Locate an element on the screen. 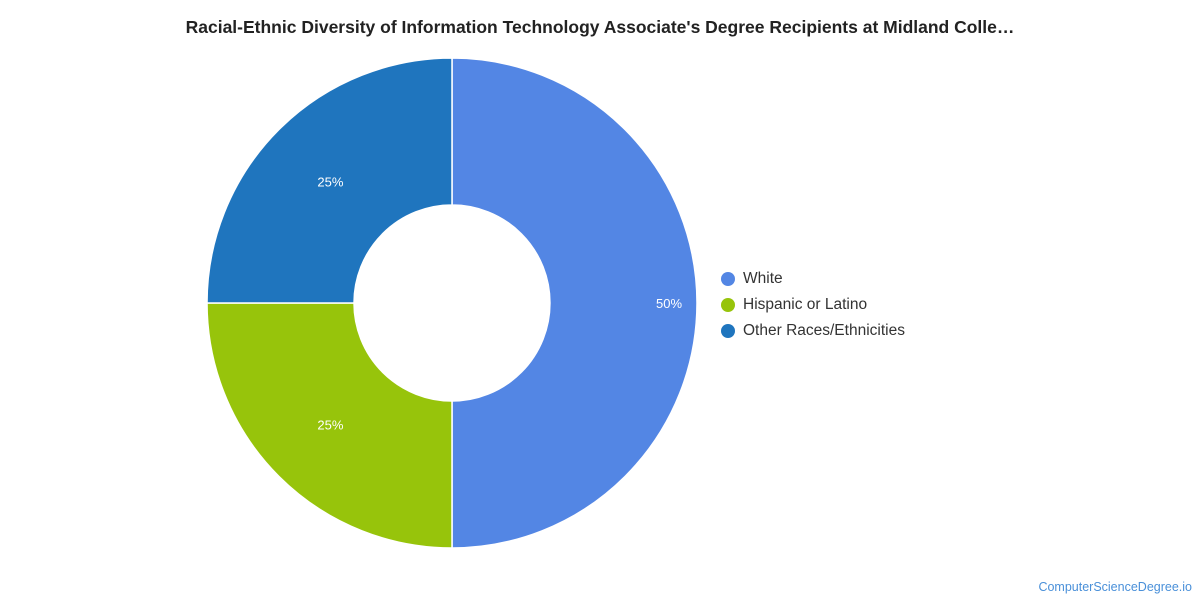  slice-other-races-ethnicities is located at coordinates (329, 180).